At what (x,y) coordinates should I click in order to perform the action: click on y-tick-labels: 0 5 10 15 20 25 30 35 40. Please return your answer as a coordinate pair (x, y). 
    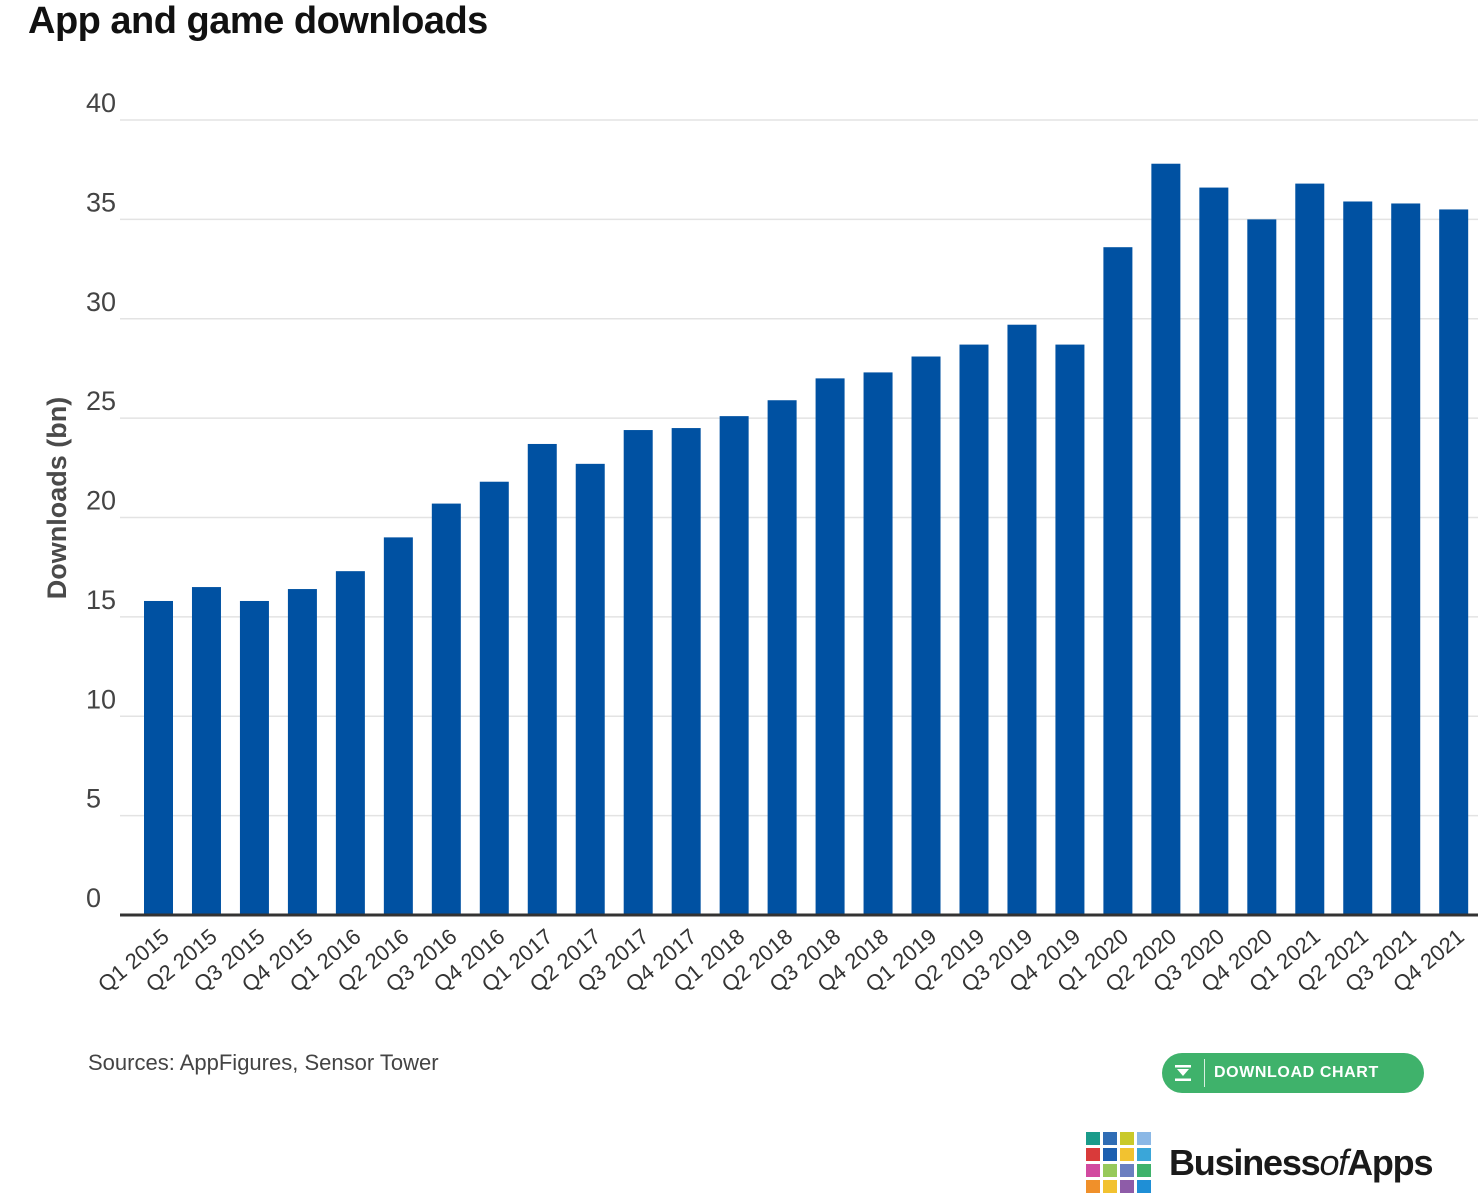
    Looking at the image, I should click on (101, 500).